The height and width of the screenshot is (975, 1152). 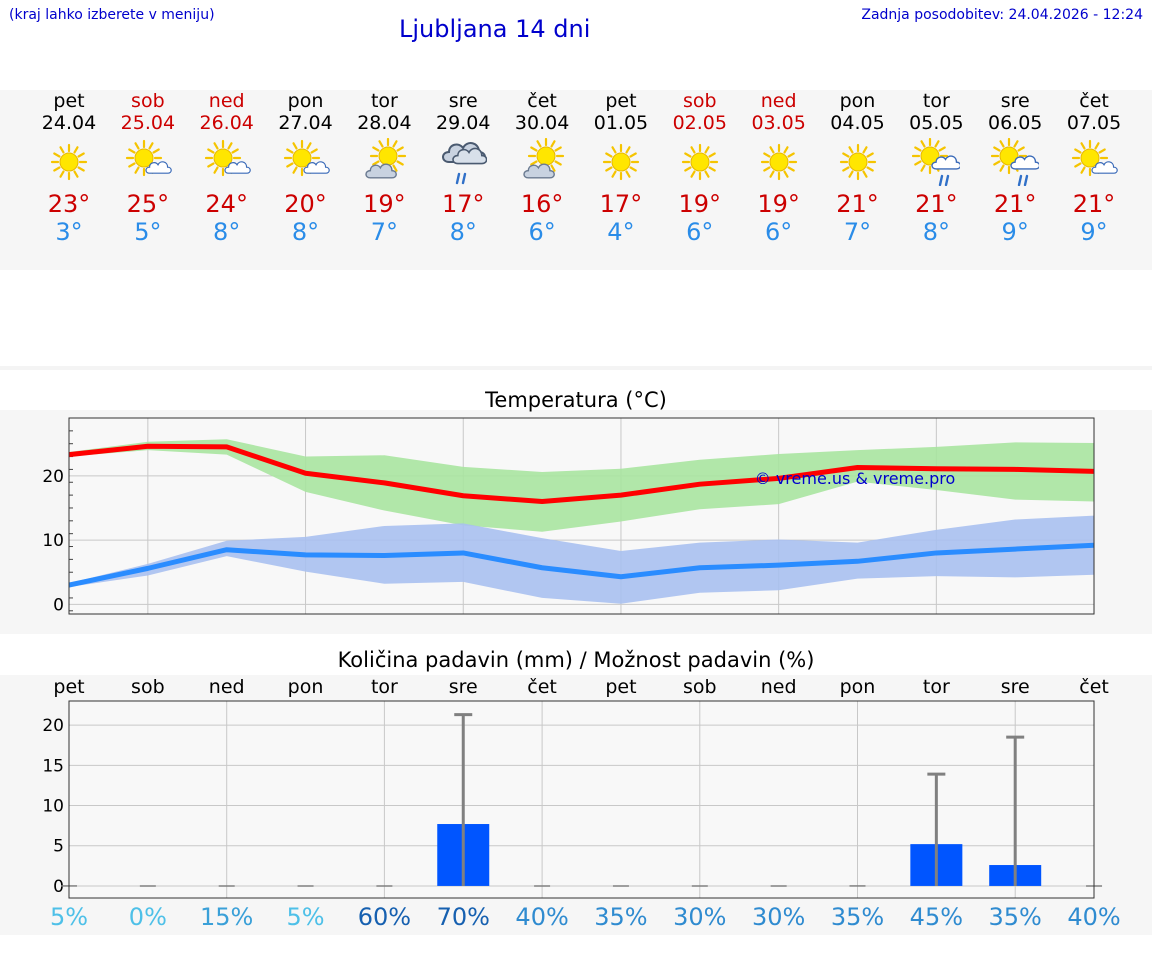 What do you see at coordinates (778, 917) in the screenshot?
I see `precip-probability: 30%` at bounding box center [778, 917].